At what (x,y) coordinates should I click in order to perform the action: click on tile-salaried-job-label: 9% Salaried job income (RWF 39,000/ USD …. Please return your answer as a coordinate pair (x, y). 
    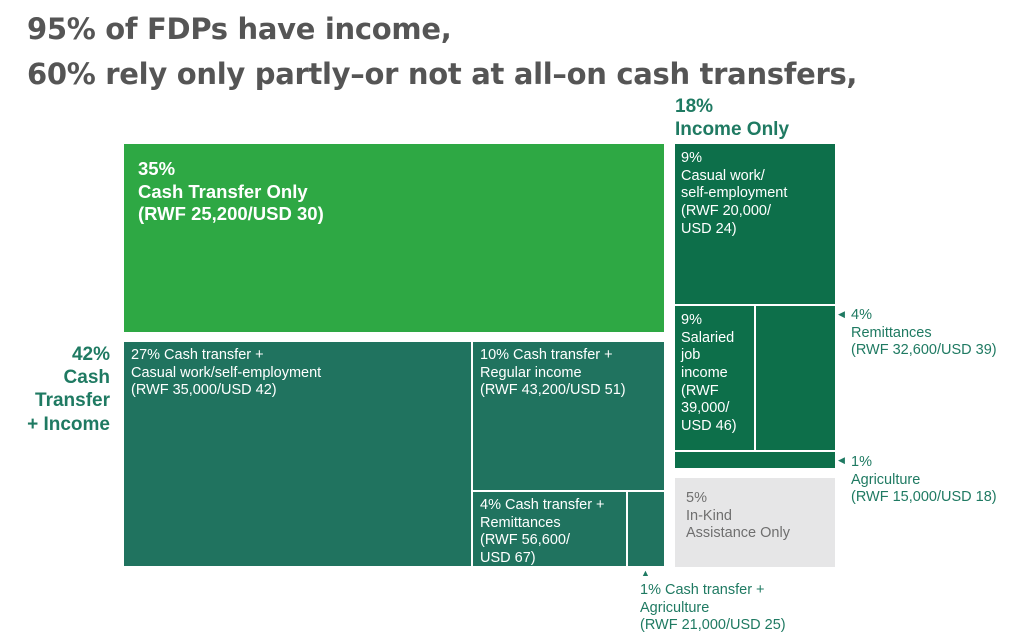
    Looking at the image, I should click on (709, 373).